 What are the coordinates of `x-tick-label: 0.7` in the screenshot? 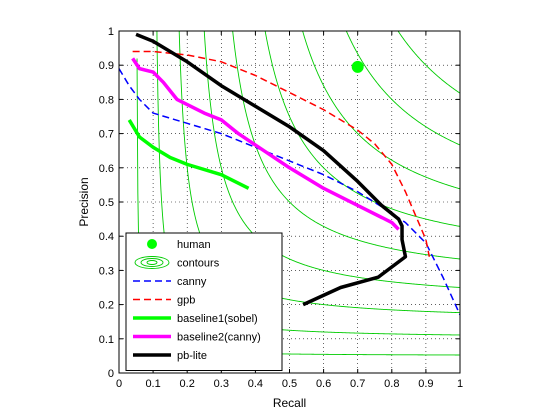 It's located at (357, 384).